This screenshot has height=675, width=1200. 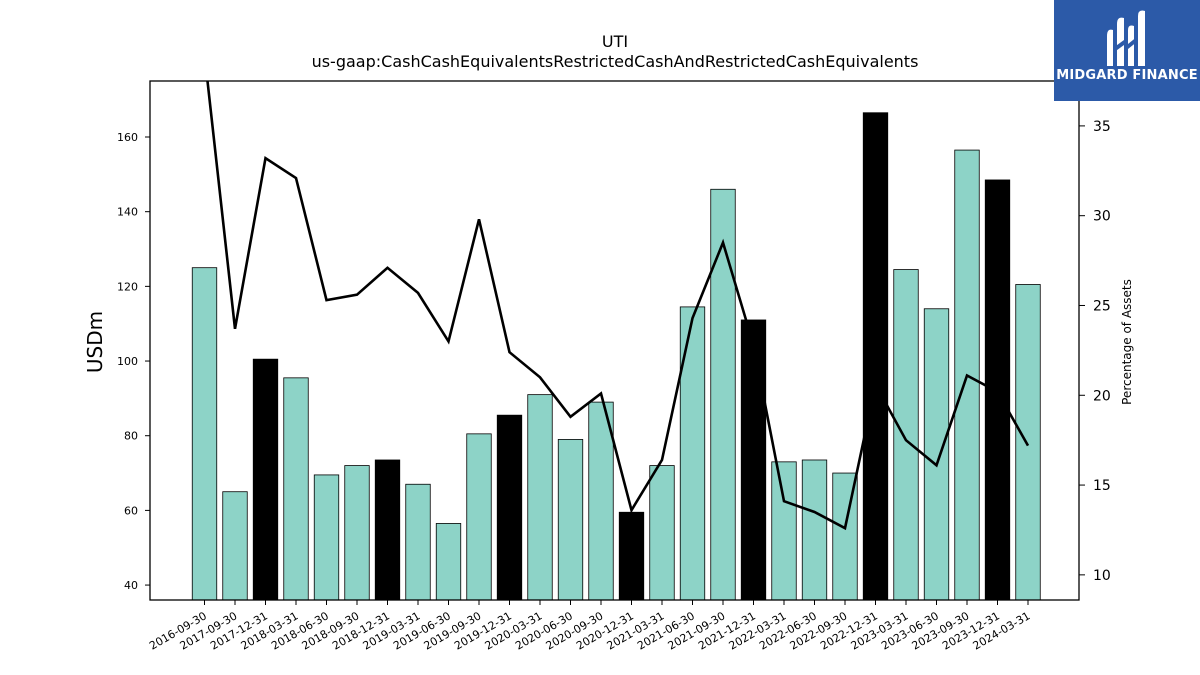 I want to click on y-right-tick-label: 35, so click(x=1102, y=127).